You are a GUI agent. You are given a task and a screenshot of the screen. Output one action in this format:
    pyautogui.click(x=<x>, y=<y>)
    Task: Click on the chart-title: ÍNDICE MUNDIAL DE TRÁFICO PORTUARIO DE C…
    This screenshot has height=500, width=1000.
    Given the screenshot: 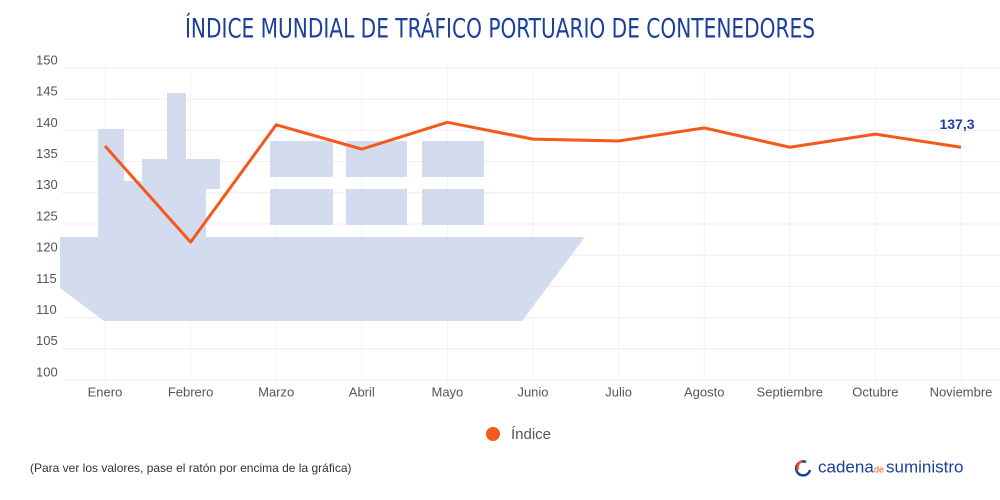 What is the action you would take?
    pyautogui.click(x=500, y=29)
    